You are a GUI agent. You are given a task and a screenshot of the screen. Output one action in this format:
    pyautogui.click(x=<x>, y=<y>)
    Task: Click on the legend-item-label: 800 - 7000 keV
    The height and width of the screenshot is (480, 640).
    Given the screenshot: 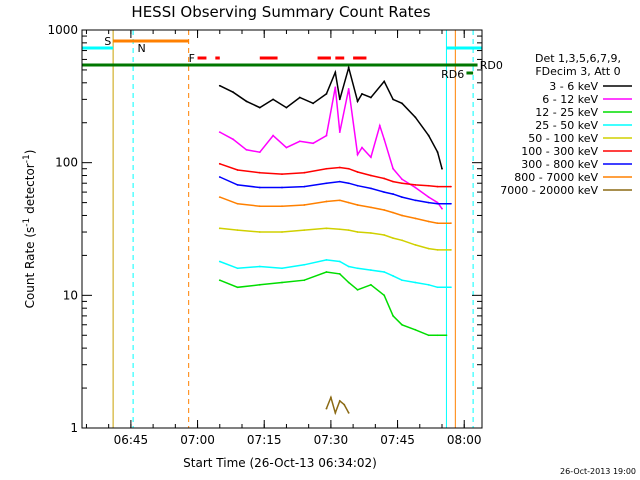 What is the action you would take?
    pyautogui.click(x=556, y=177)
    